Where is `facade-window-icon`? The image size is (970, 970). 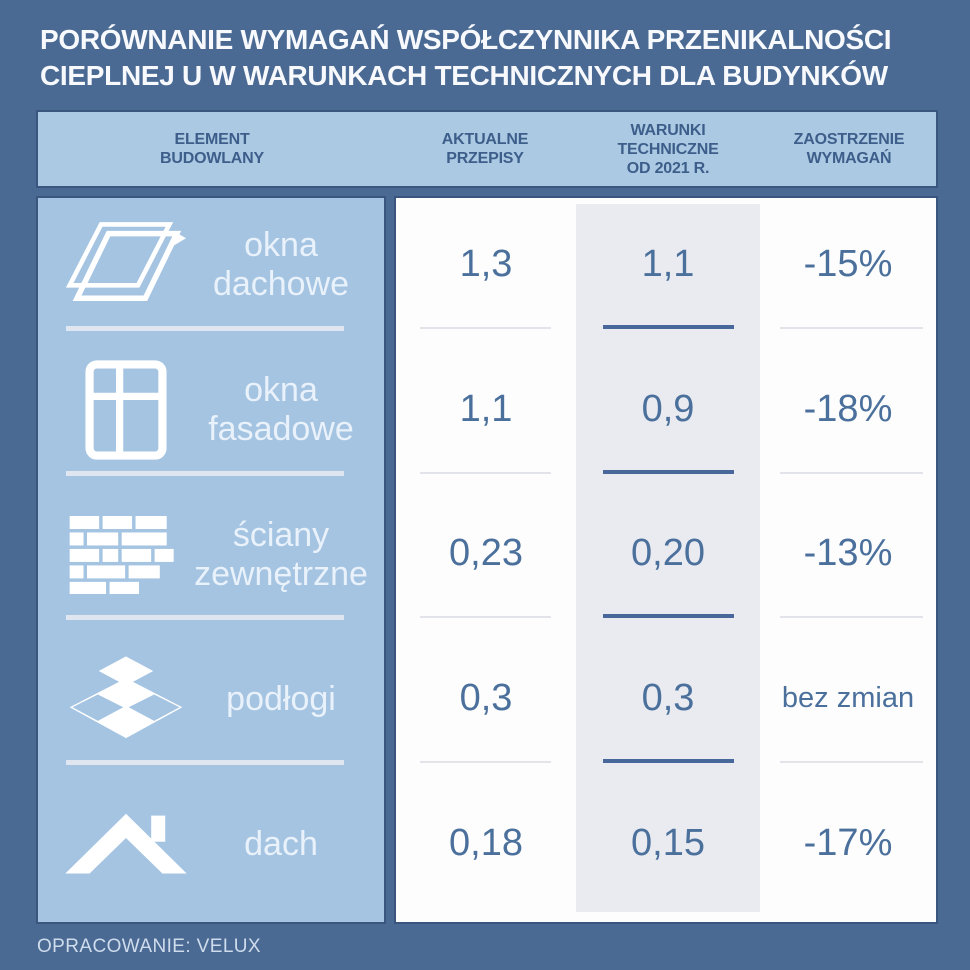 facade-window-icon is located at coordinates (126, 410).